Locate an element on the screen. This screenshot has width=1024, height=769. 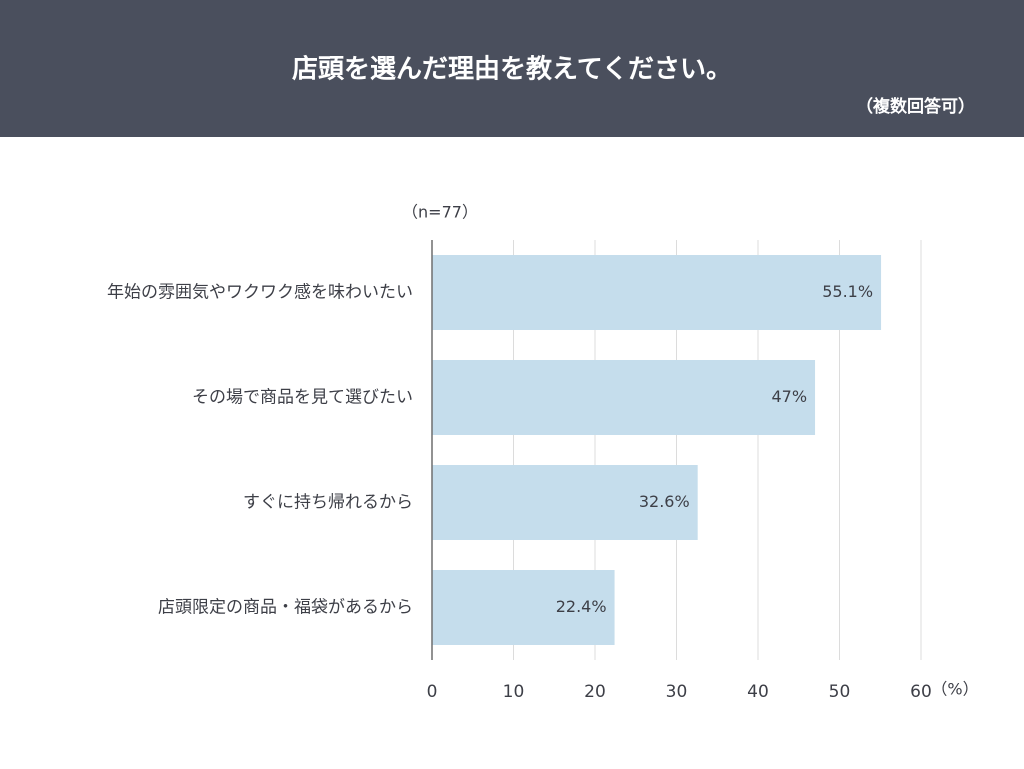
x-axis-unit: （%） is located at coordinates (954, 689).